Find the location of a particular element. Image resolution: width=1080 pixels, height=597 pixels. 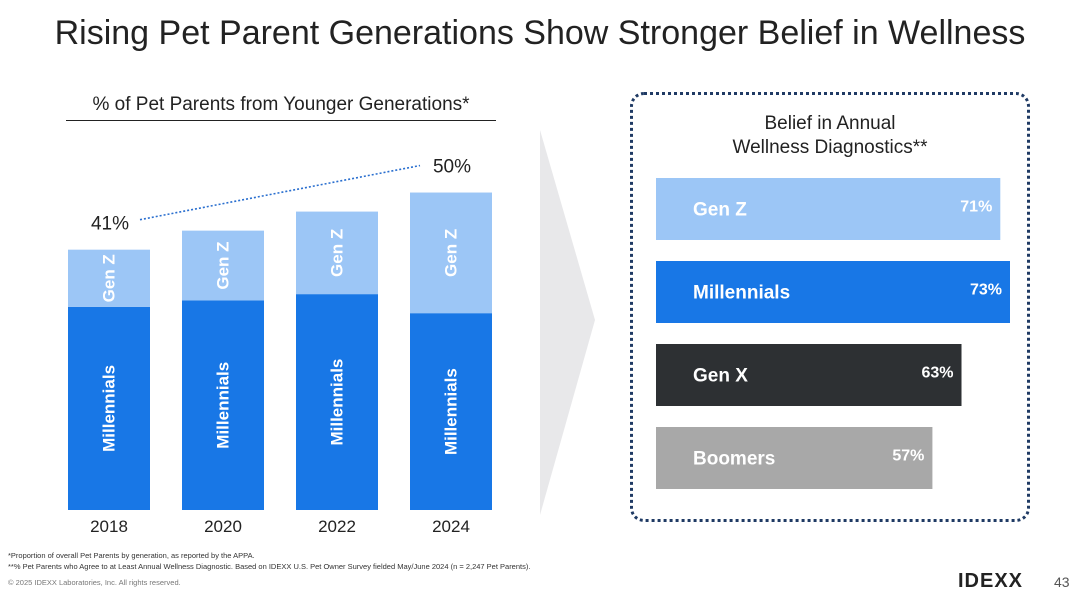

x-tick-2022: 2022 is located at coordinates (337, 526).